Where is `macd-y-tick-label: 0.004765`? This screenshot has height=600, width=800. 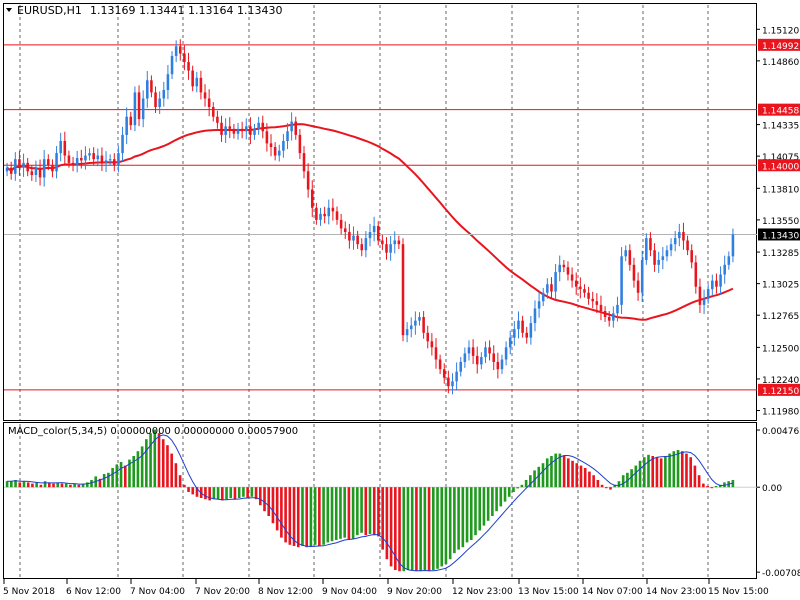 macd-y-tick-label: 0.004765 is located at coordinates (781, 432).